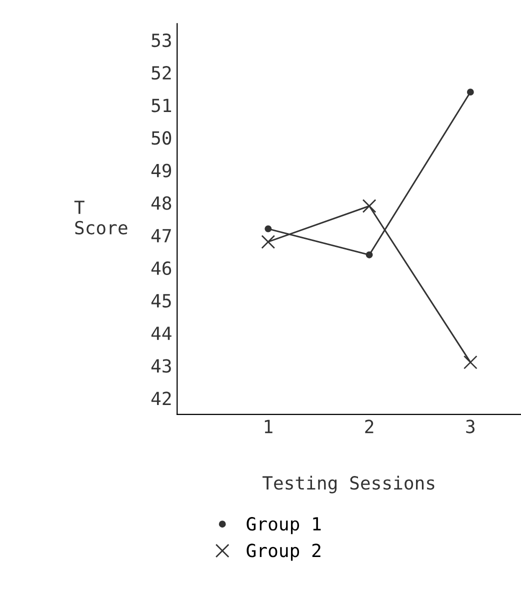 The image size is (521, 592). I want to click on y-tick-label: 49, so click(161, 171).